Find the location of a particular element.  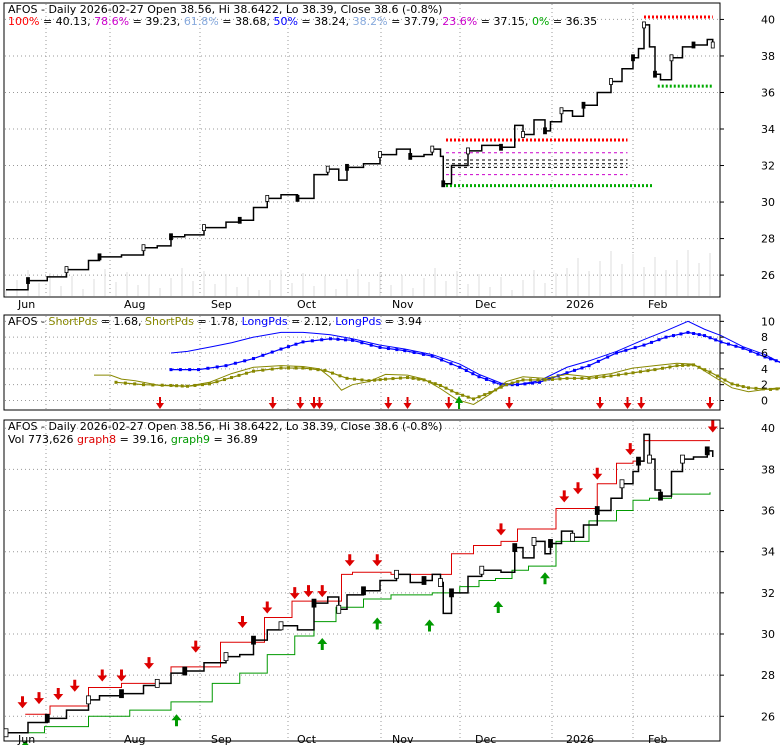

p3-stat-4: = 36.89 is located at coordinates (234, 439).